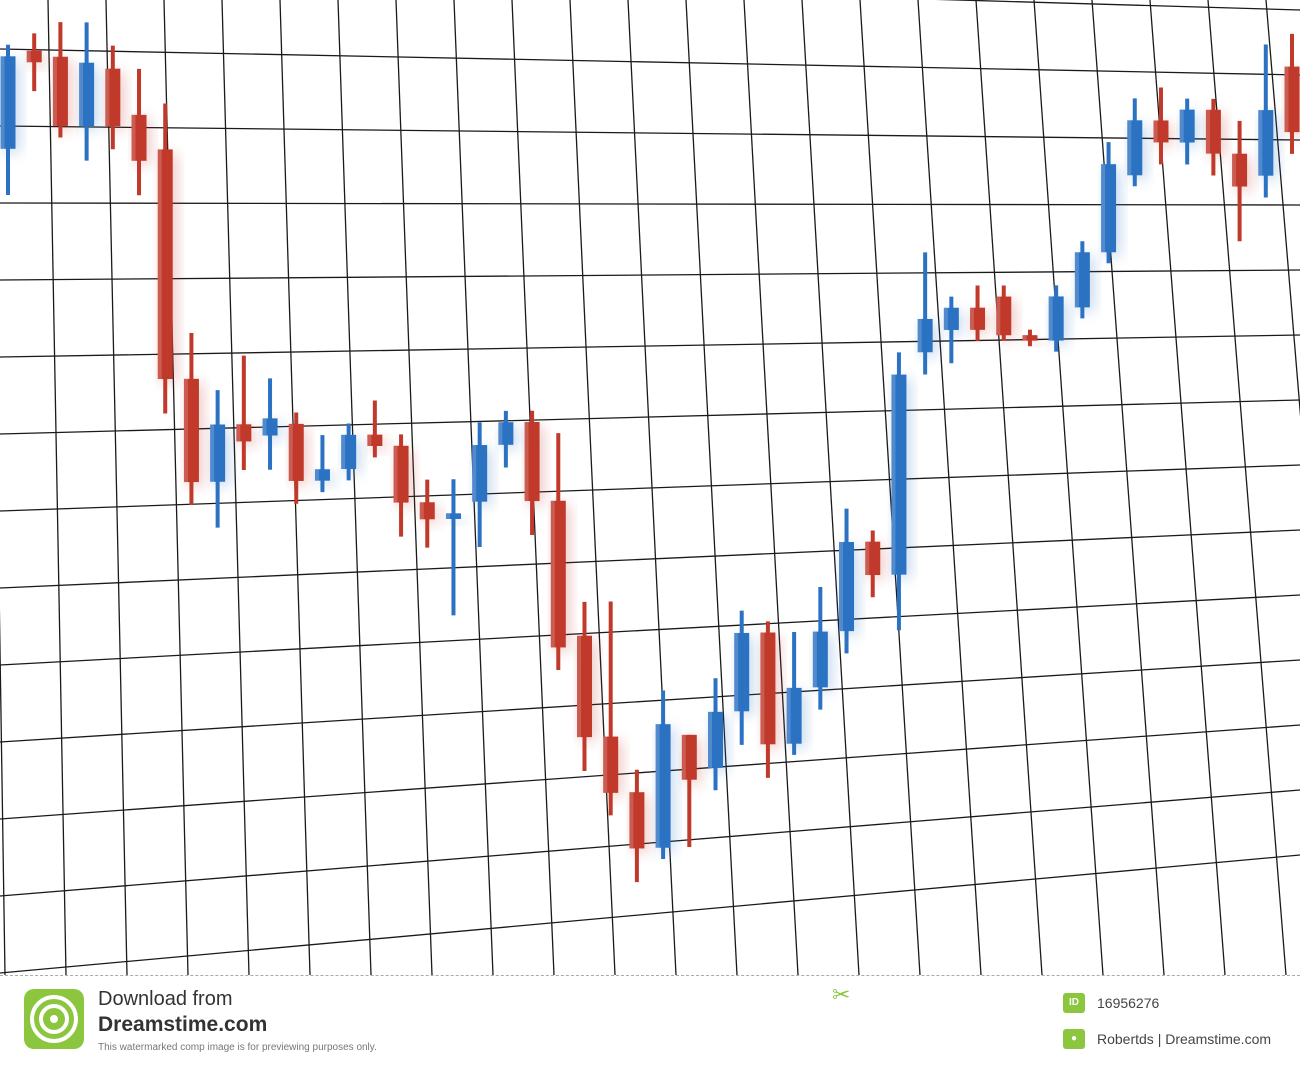  What do you see at coordinates (165, 999) in the screenshot?
I see `download-line: Download from` at bounding box center [165, 999].